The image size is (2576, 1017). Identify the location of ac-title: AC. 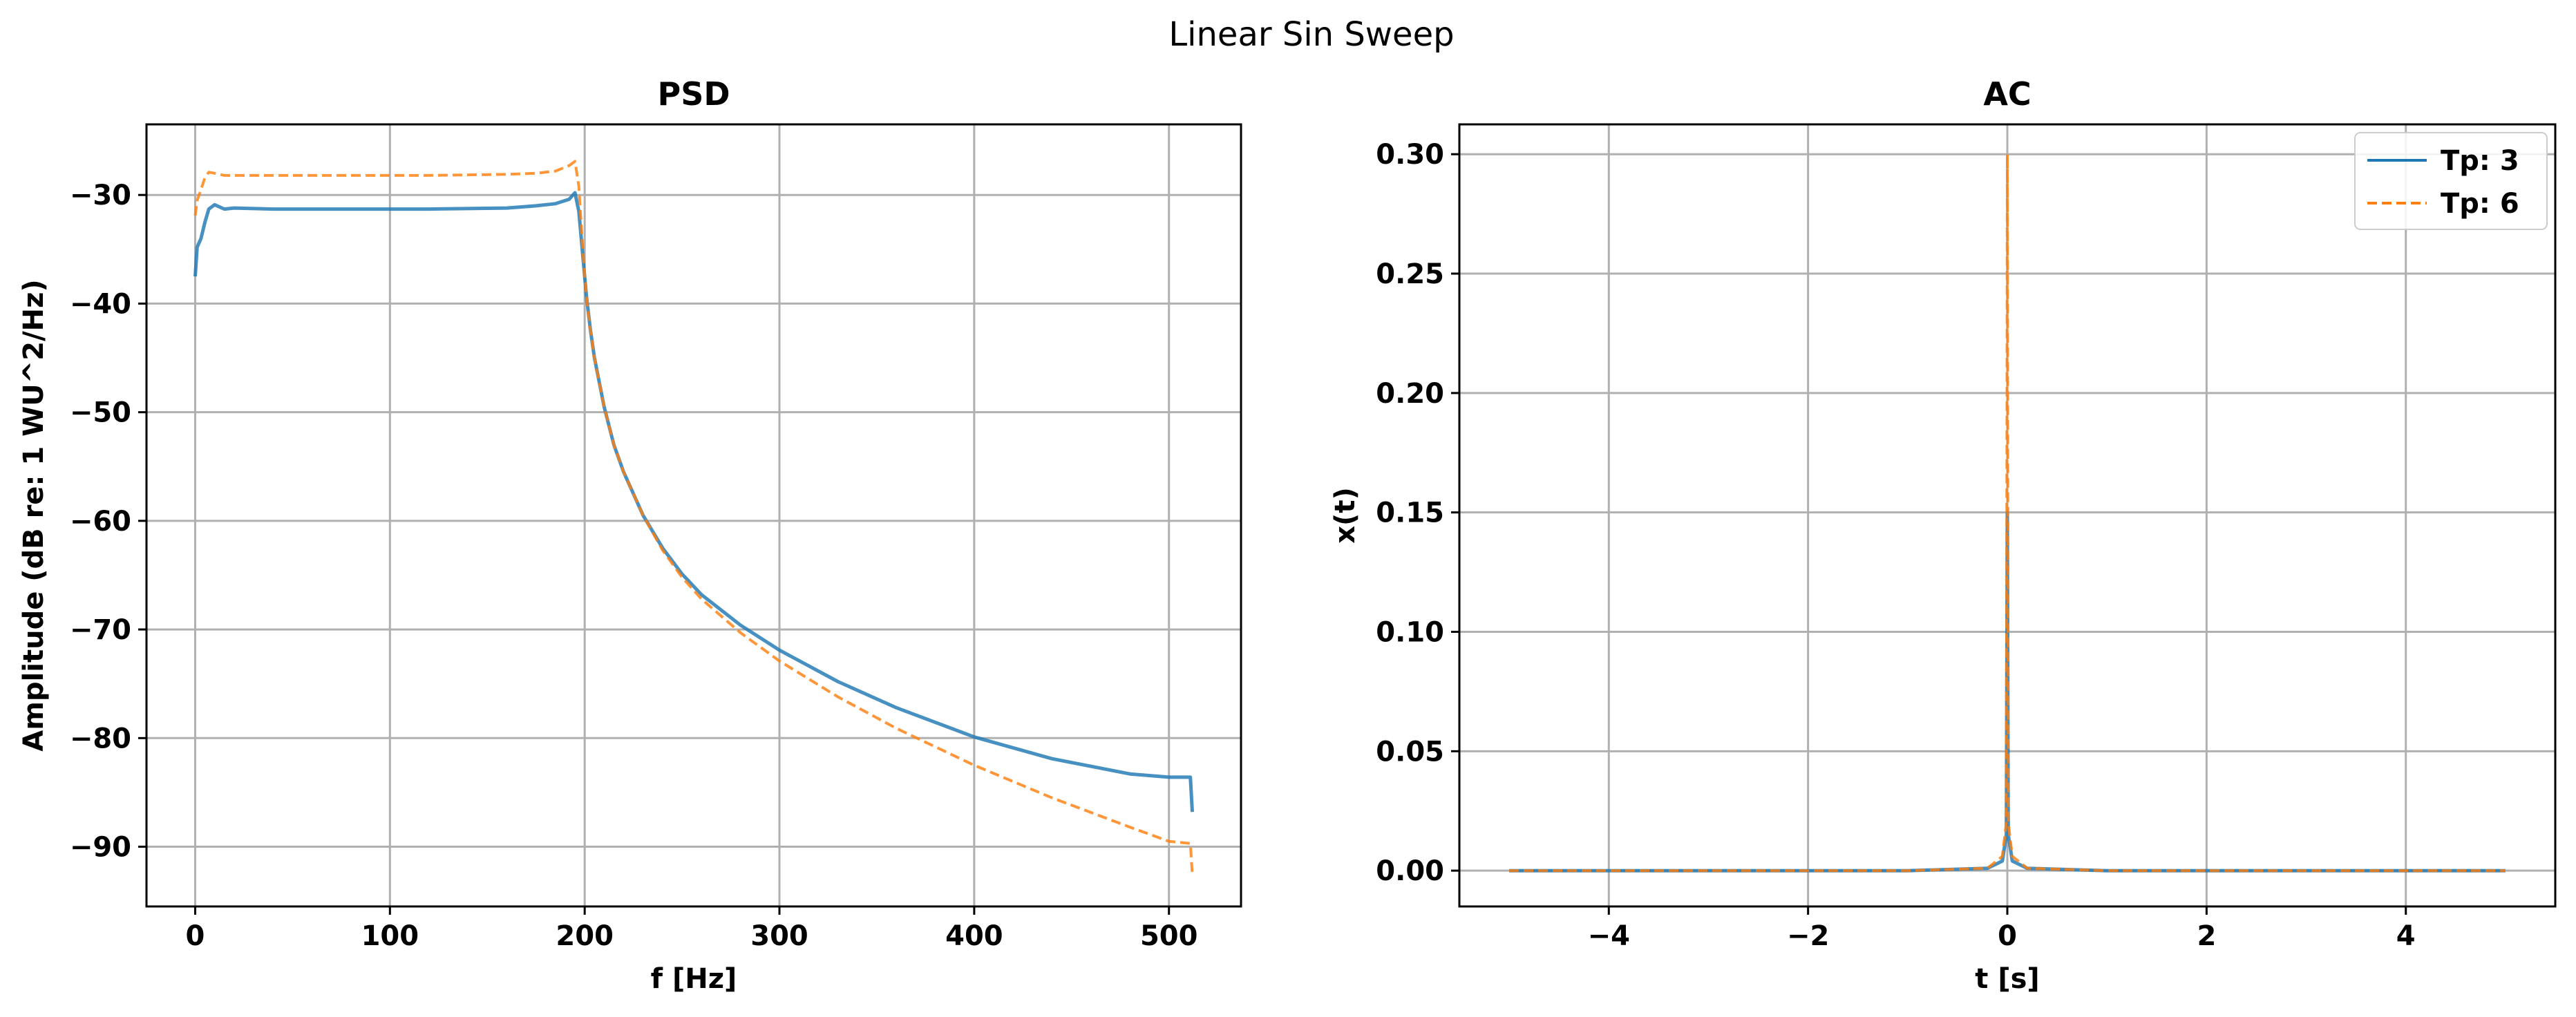
(2007, 94).